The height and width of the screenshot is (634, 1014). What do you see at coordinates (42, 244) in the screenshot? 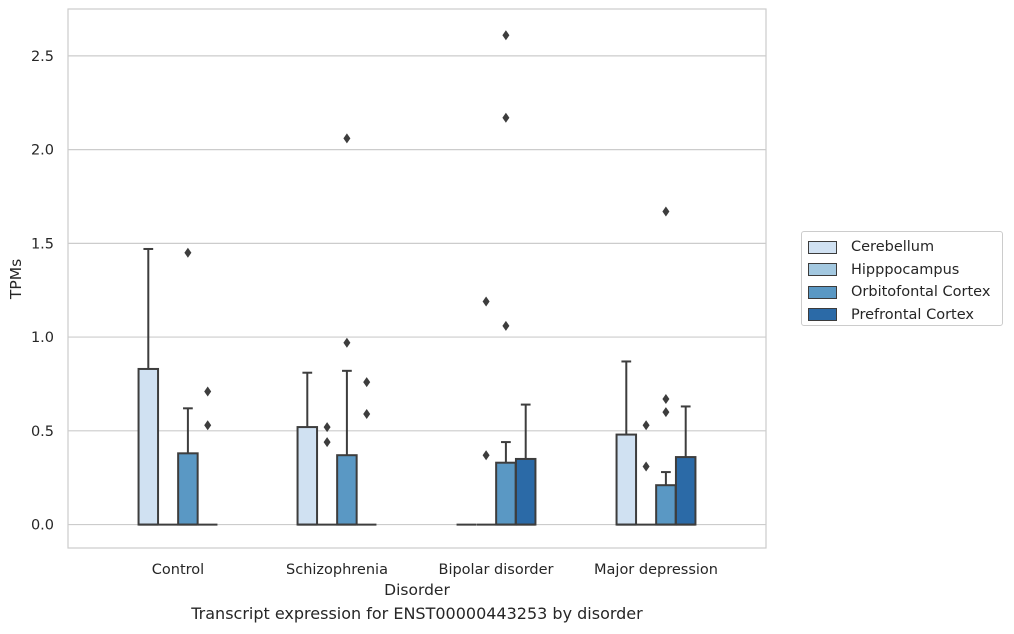
I see `y-tick-label: 1.5` at bounding box center [42, 244].